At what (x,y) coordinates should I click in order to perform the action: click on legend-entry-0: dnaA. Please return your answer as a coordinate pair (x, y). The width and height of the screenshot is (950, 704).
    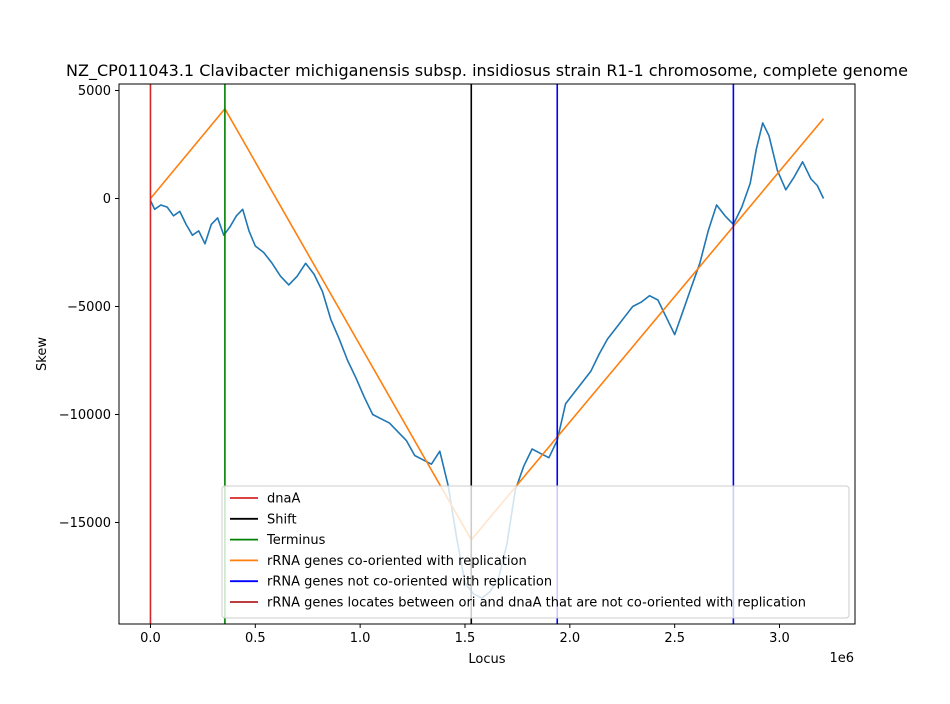
    Looking at the image, I should click on (283, 499).